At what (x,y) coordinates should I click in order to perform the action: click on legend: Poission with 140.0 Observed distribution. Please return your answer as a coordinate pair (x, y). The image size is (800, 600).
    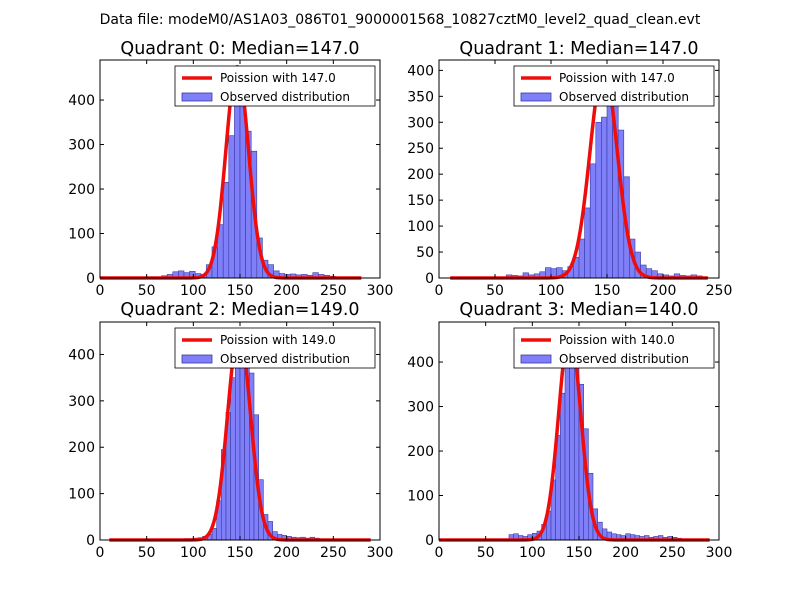
    Looking at the image, I should click on (614, 348).